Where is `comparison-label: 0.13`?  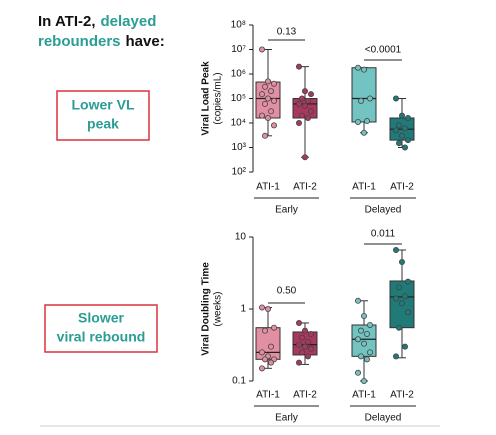 comparison-label: 0.13 is located at coordinates (287, 32).